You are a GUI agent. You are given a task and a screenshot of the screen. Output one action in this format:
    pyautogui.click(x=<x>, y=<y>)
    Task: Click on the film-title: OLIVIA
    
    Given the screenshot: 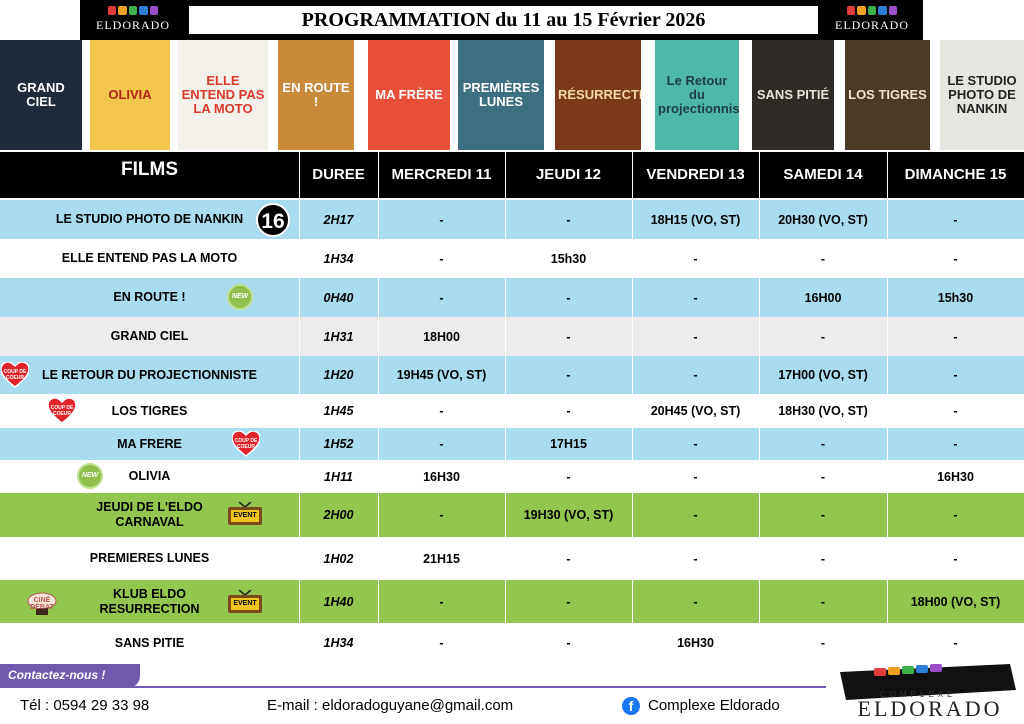 What is the action you would take?
    pyautogui.click(x=149, y=476)
    